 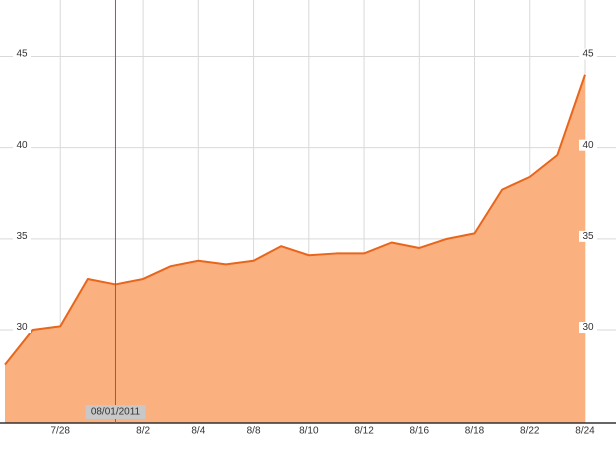 What do you see at coordinates (198, 431) in the screenshot?
I see `x-tick-label: 8/4` at bounding box center [198, 431].